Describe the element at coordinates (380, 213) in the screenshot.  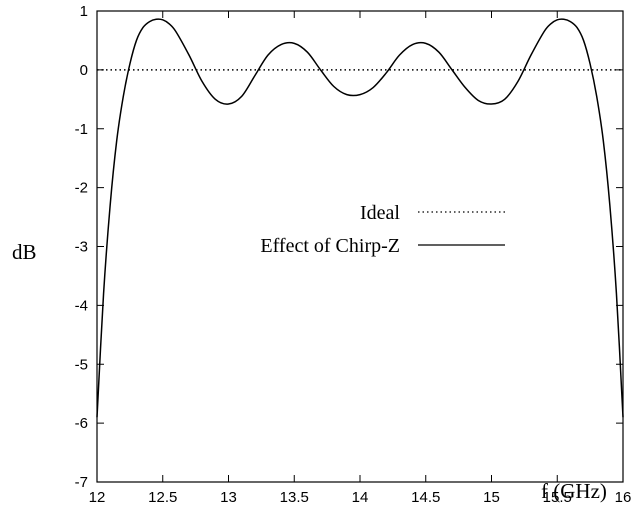
I see `legend-label-ideal: Ideal` at that location.